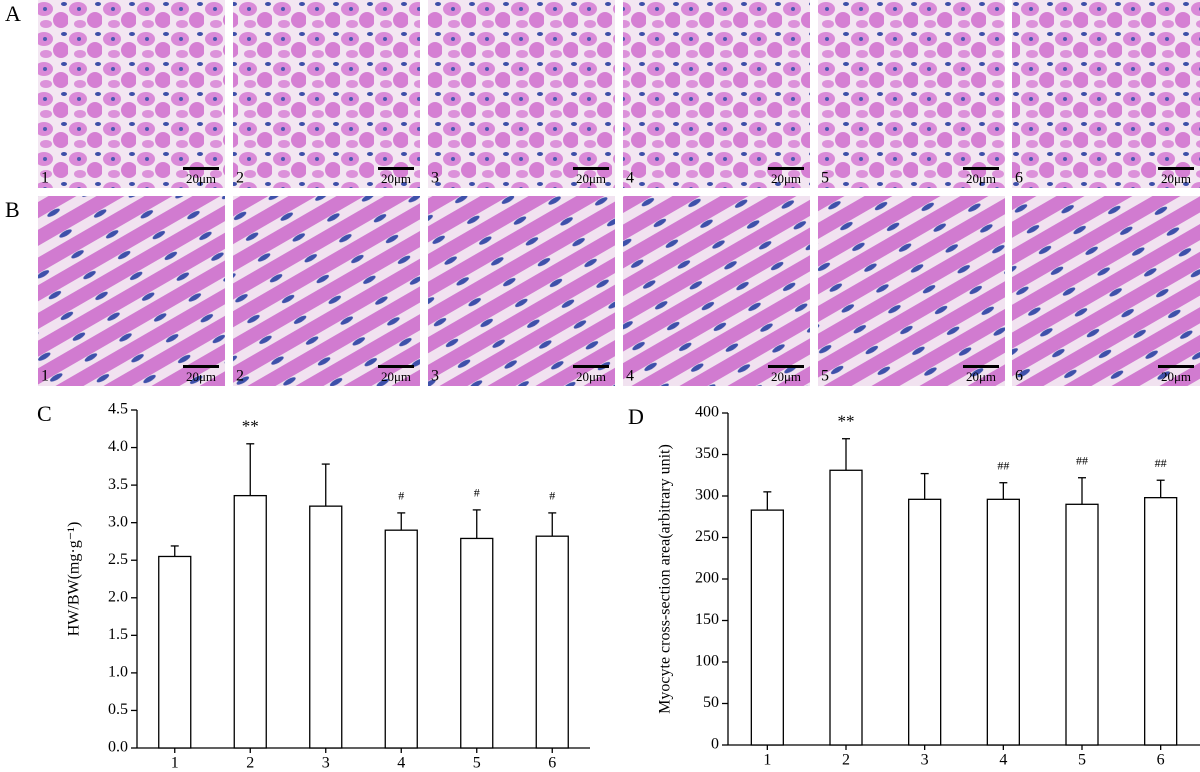 This screenshot has height=772, width=1200. What do you see at coordinates (74, 579) in the screenshot?
I see `y-axis-label: HW/BW(mg·g⁻¹)` at bounding box center [74, 579].